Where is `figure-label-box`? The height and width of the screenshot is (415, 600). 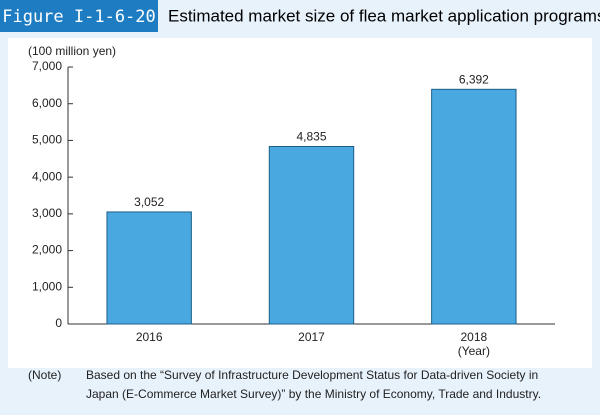
figure-label-box is located at coordinates (79, 16).